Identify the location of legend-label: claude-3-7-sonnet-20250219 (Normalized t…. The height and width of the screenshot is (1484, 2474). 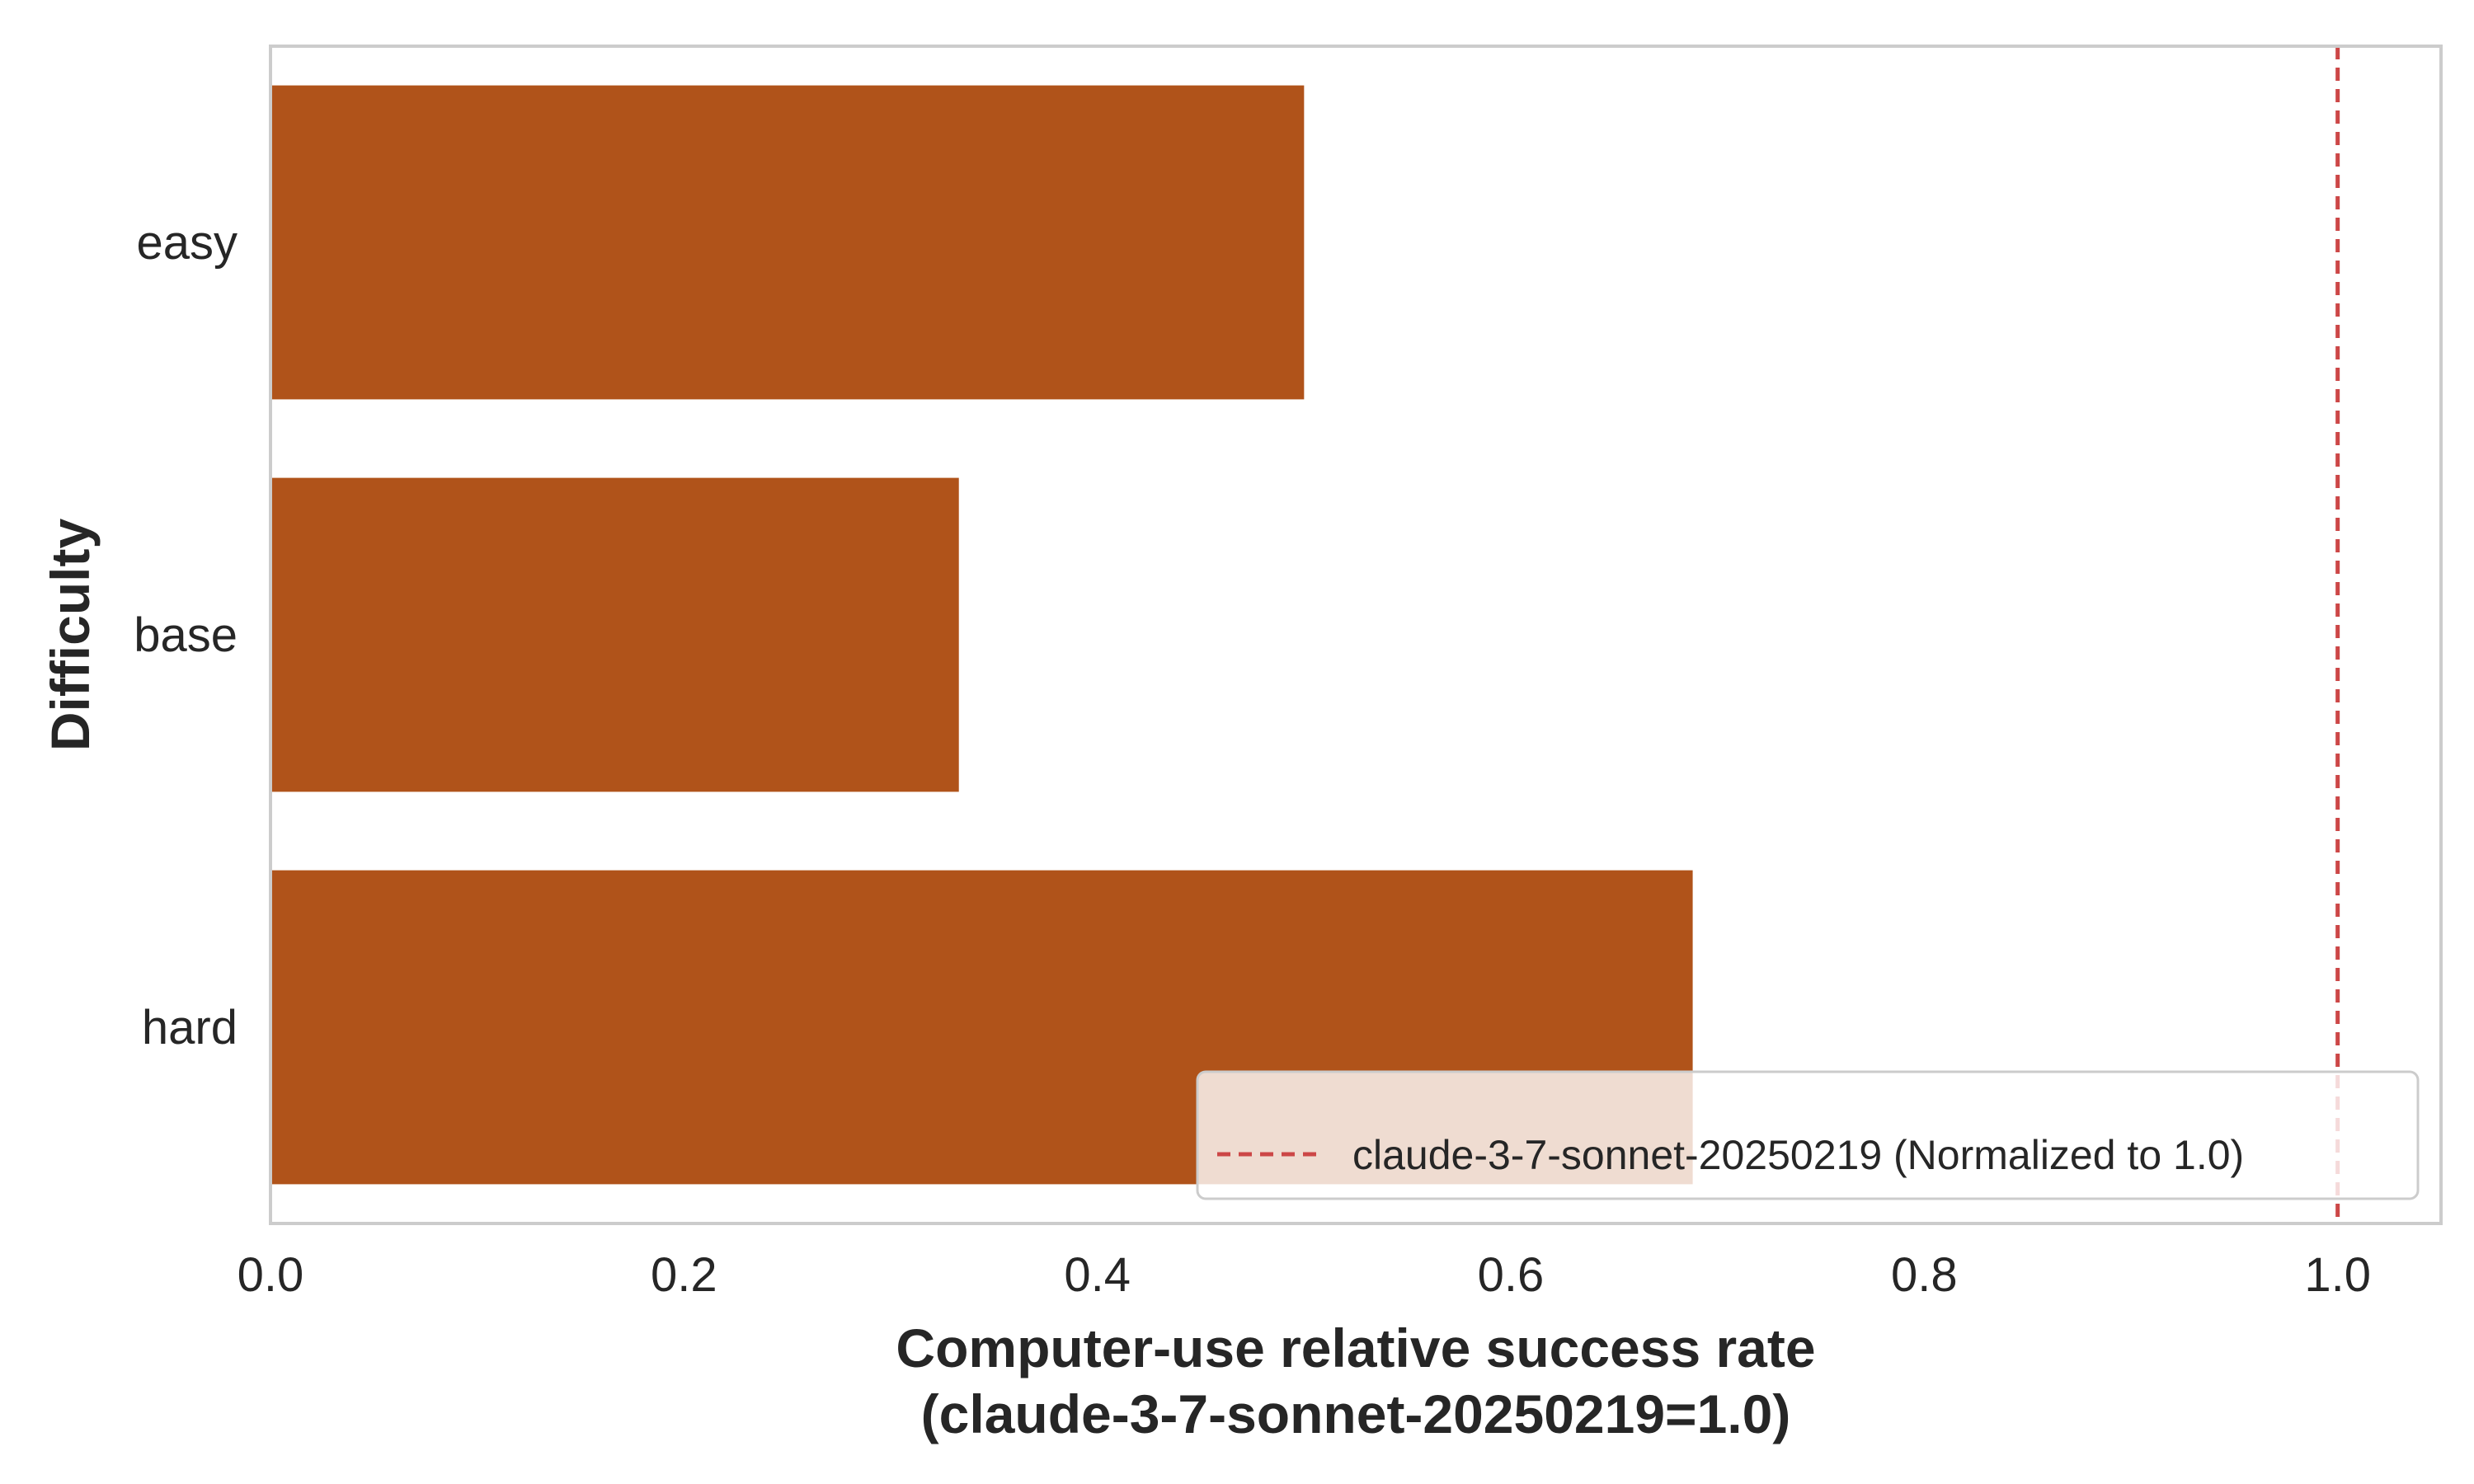
(1798, 1155).